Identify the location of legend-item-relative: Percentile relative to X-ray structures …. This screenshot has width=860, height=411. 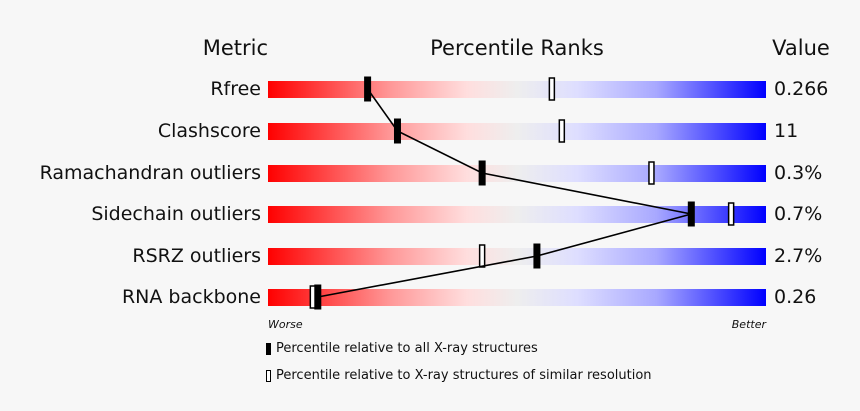
(459, 376).